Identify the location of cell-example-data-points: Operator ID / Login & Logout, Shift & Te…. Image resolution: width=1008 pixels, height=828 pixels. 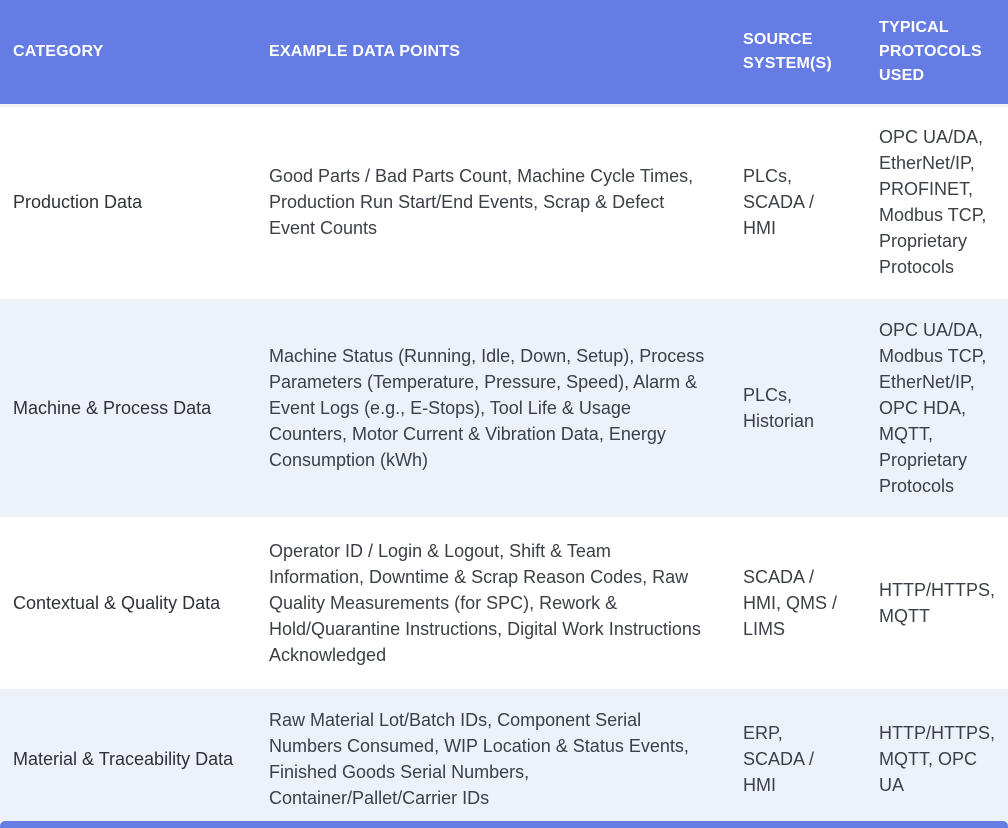
(485, 603).